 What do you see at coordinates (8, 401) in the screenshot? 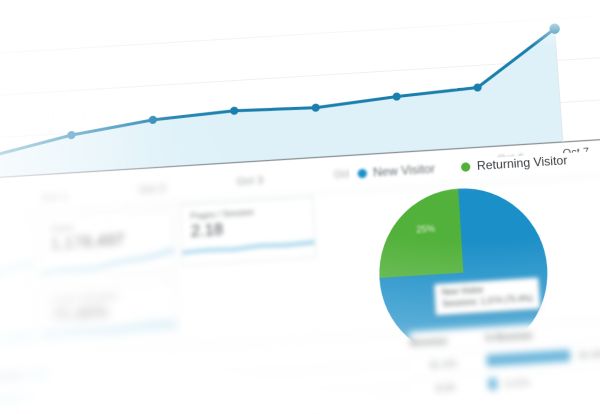
I see `cell-source: google` at bounding box center [8, 401].